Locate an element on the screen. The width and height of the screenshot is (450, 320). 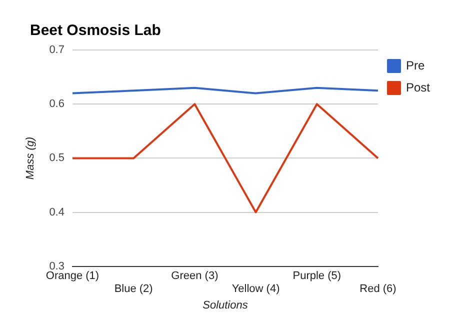
x-tick-label: Purple (5) is located at coordinates (317, 276).